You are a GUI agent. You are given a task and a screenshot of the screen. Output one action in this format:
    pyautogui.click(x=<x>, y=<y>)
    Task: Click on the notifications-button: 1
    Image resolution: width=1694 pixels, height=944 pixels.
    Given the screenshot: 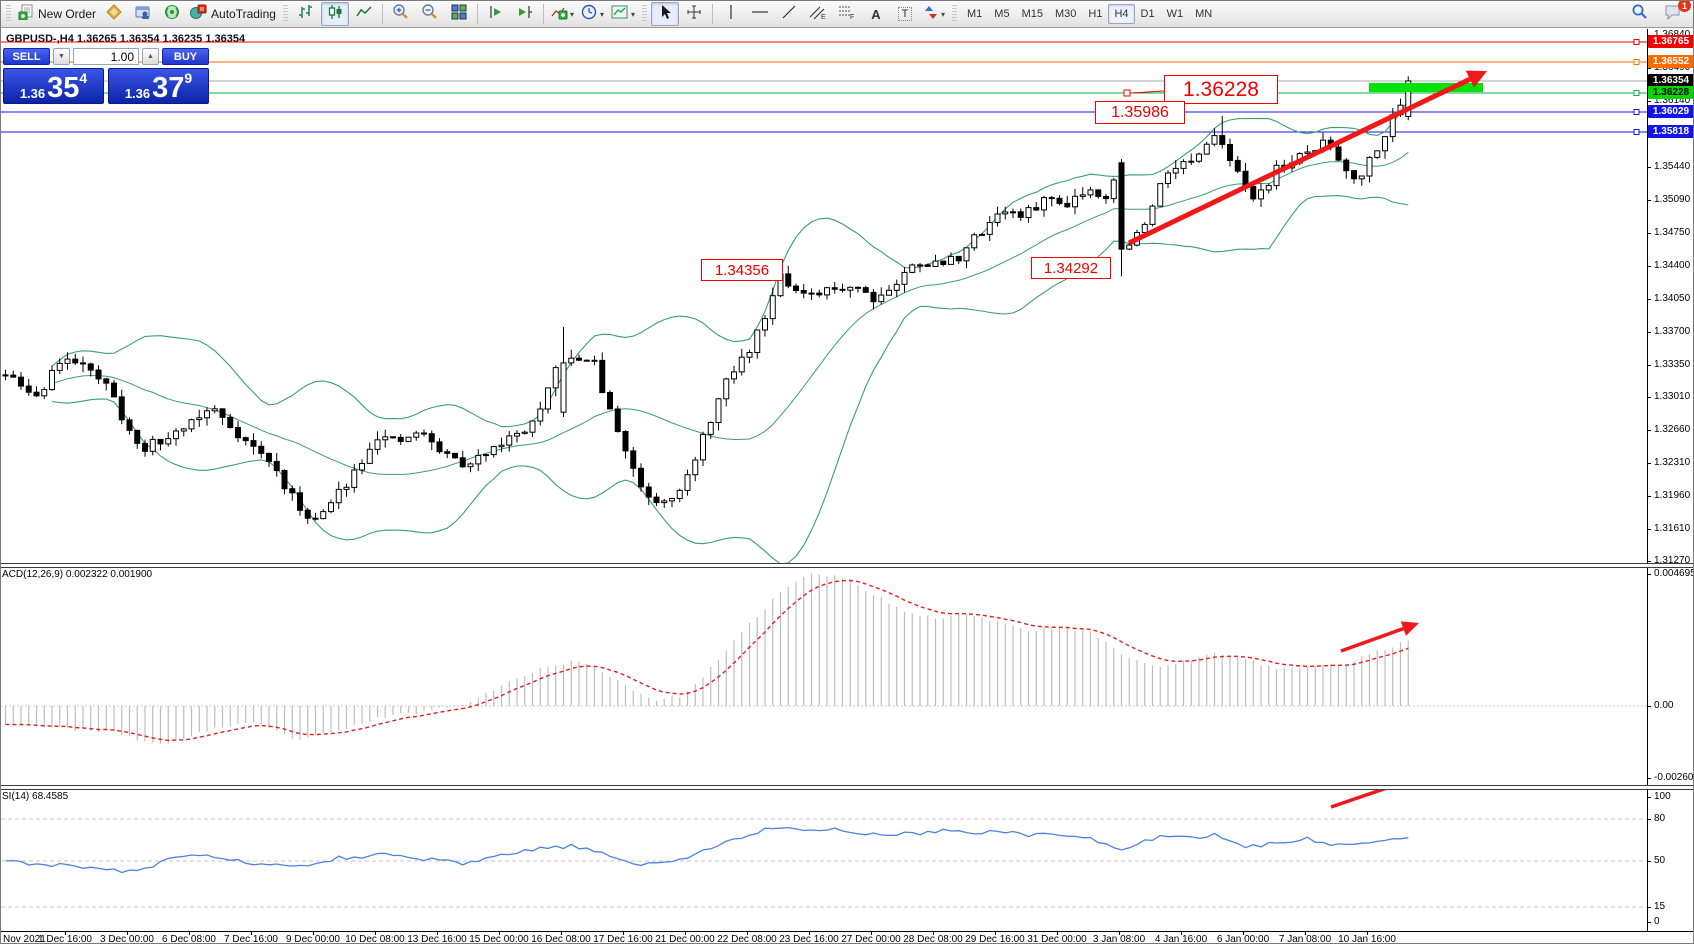 What is the action you would take?
    pyautogui.click(x=1675, y=13)
    